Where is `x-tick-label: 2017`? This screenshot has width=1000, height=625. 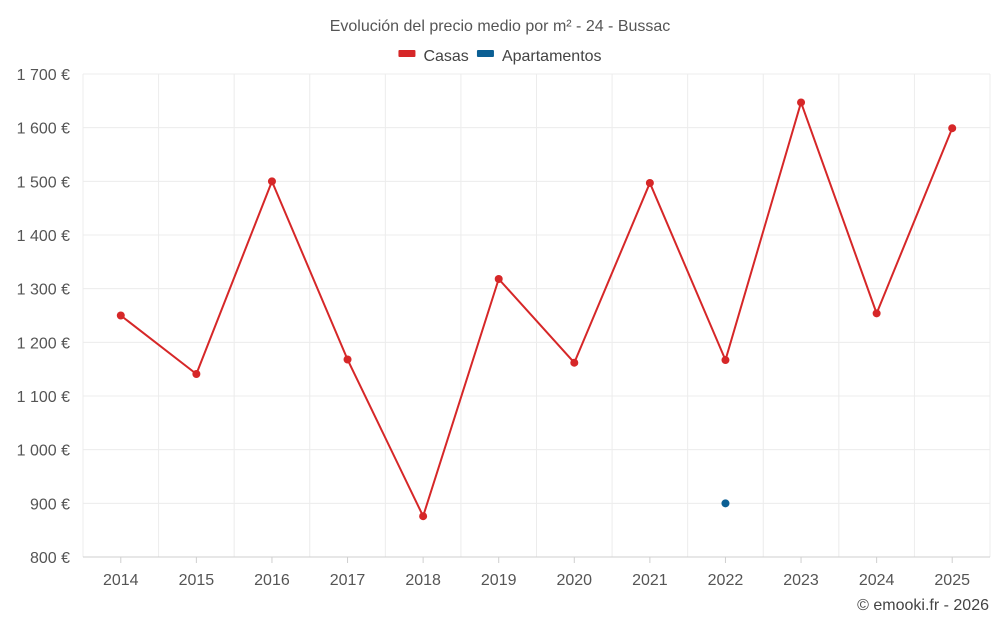
x-tick-label: 2017 is located at coordinates (348, 580).